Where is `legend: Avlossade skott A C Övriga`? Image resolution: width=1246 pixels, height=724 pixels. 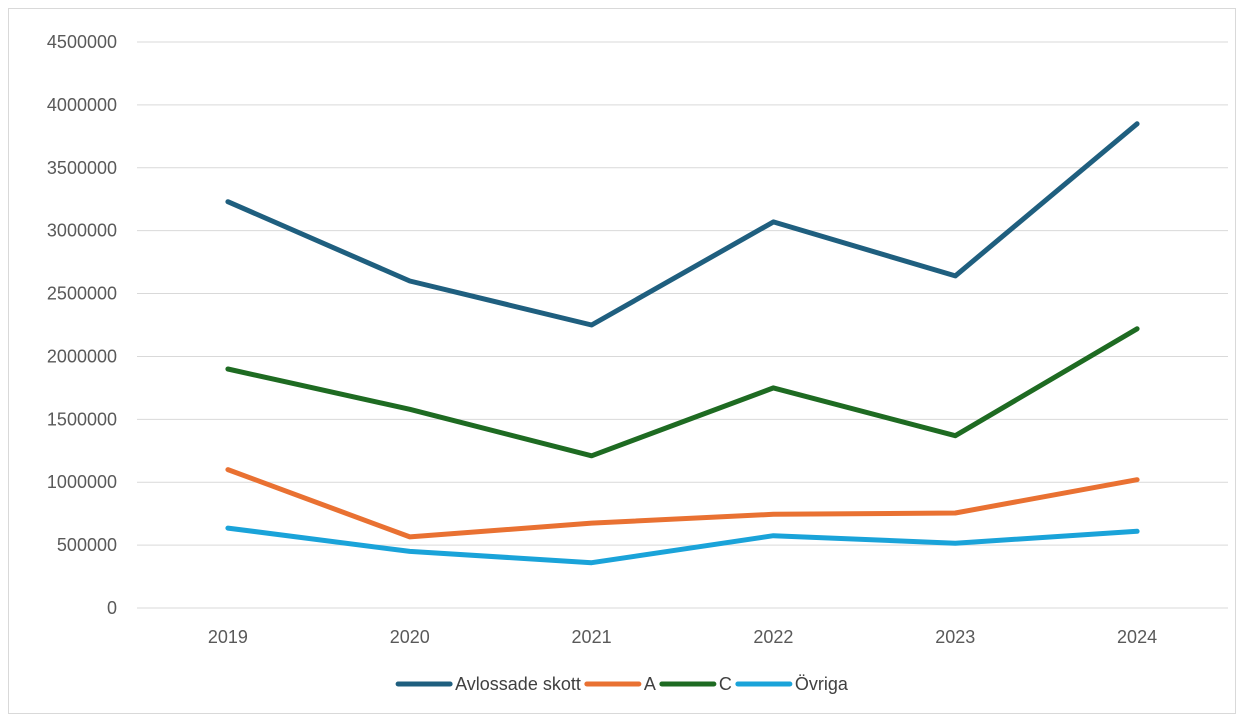 legend: Avlossade skott A C Övriga is located at coordinates (622, 684).